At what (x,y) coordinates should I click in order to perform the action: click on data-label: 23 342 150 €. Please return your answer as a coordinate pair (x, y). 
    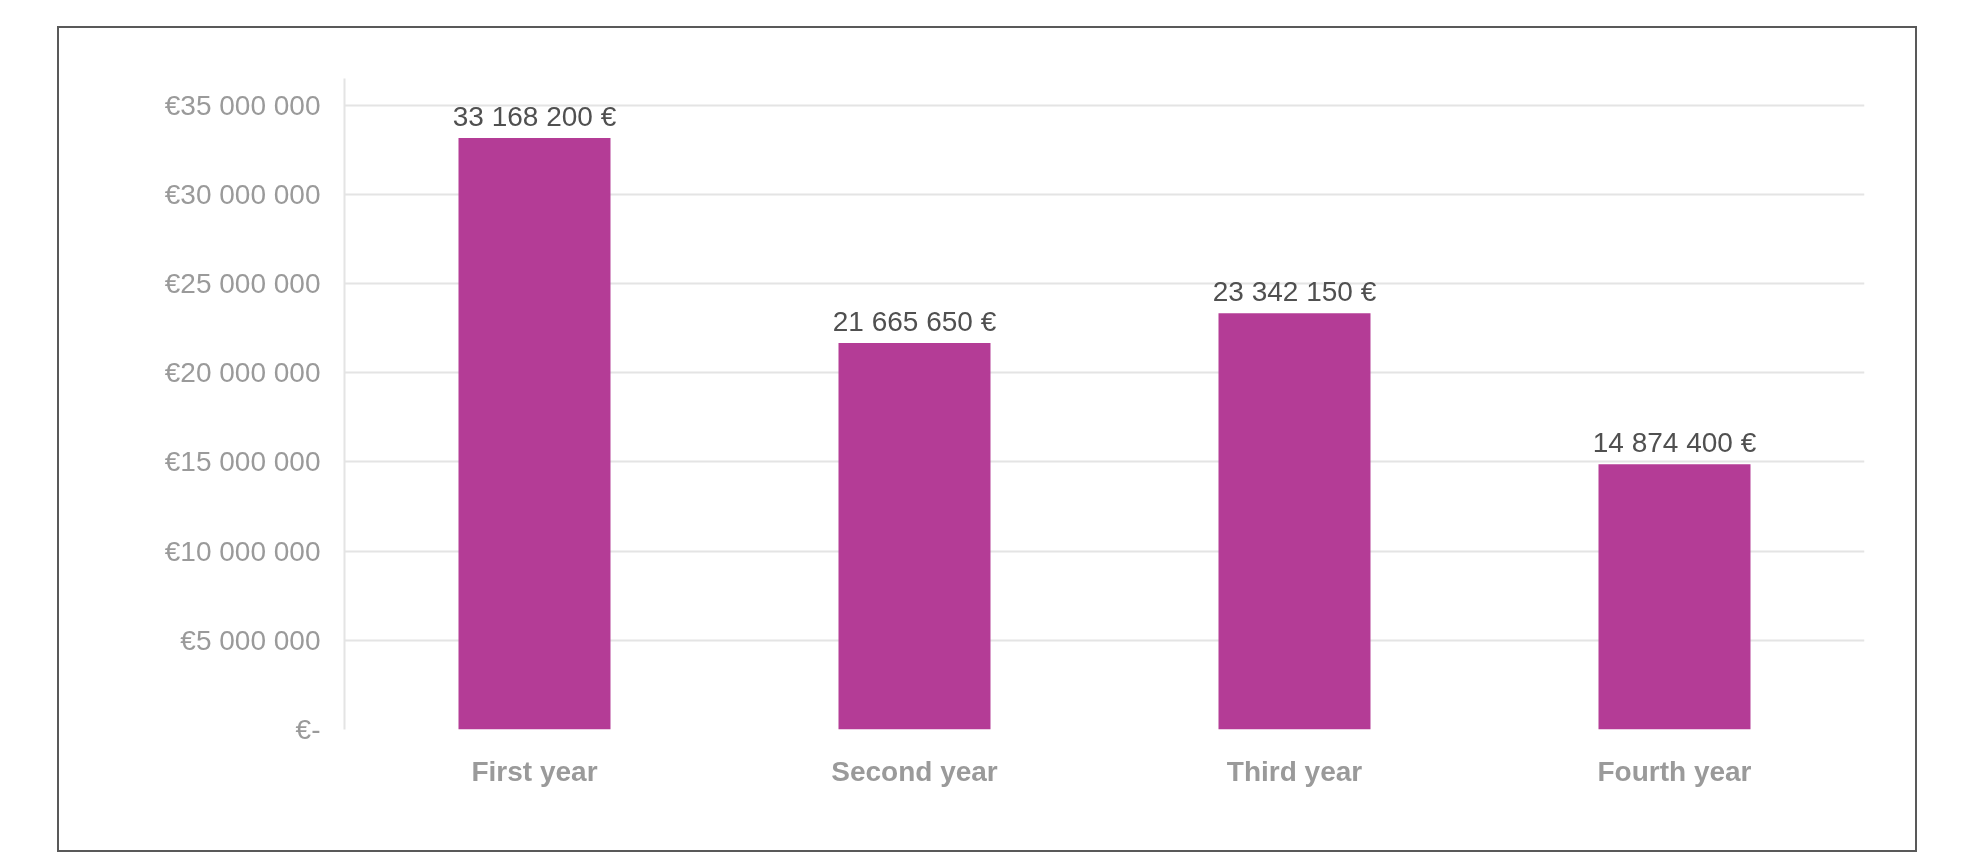
    Looking at the image, I should click on (1294, 292).